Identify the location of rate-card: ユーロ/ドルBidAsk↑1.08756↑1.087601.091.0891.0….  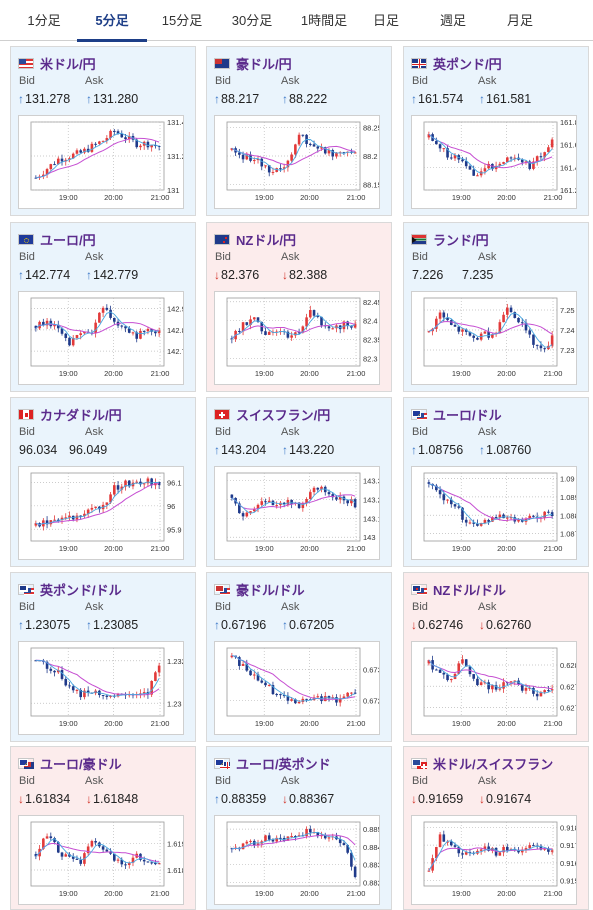
(496, 482).